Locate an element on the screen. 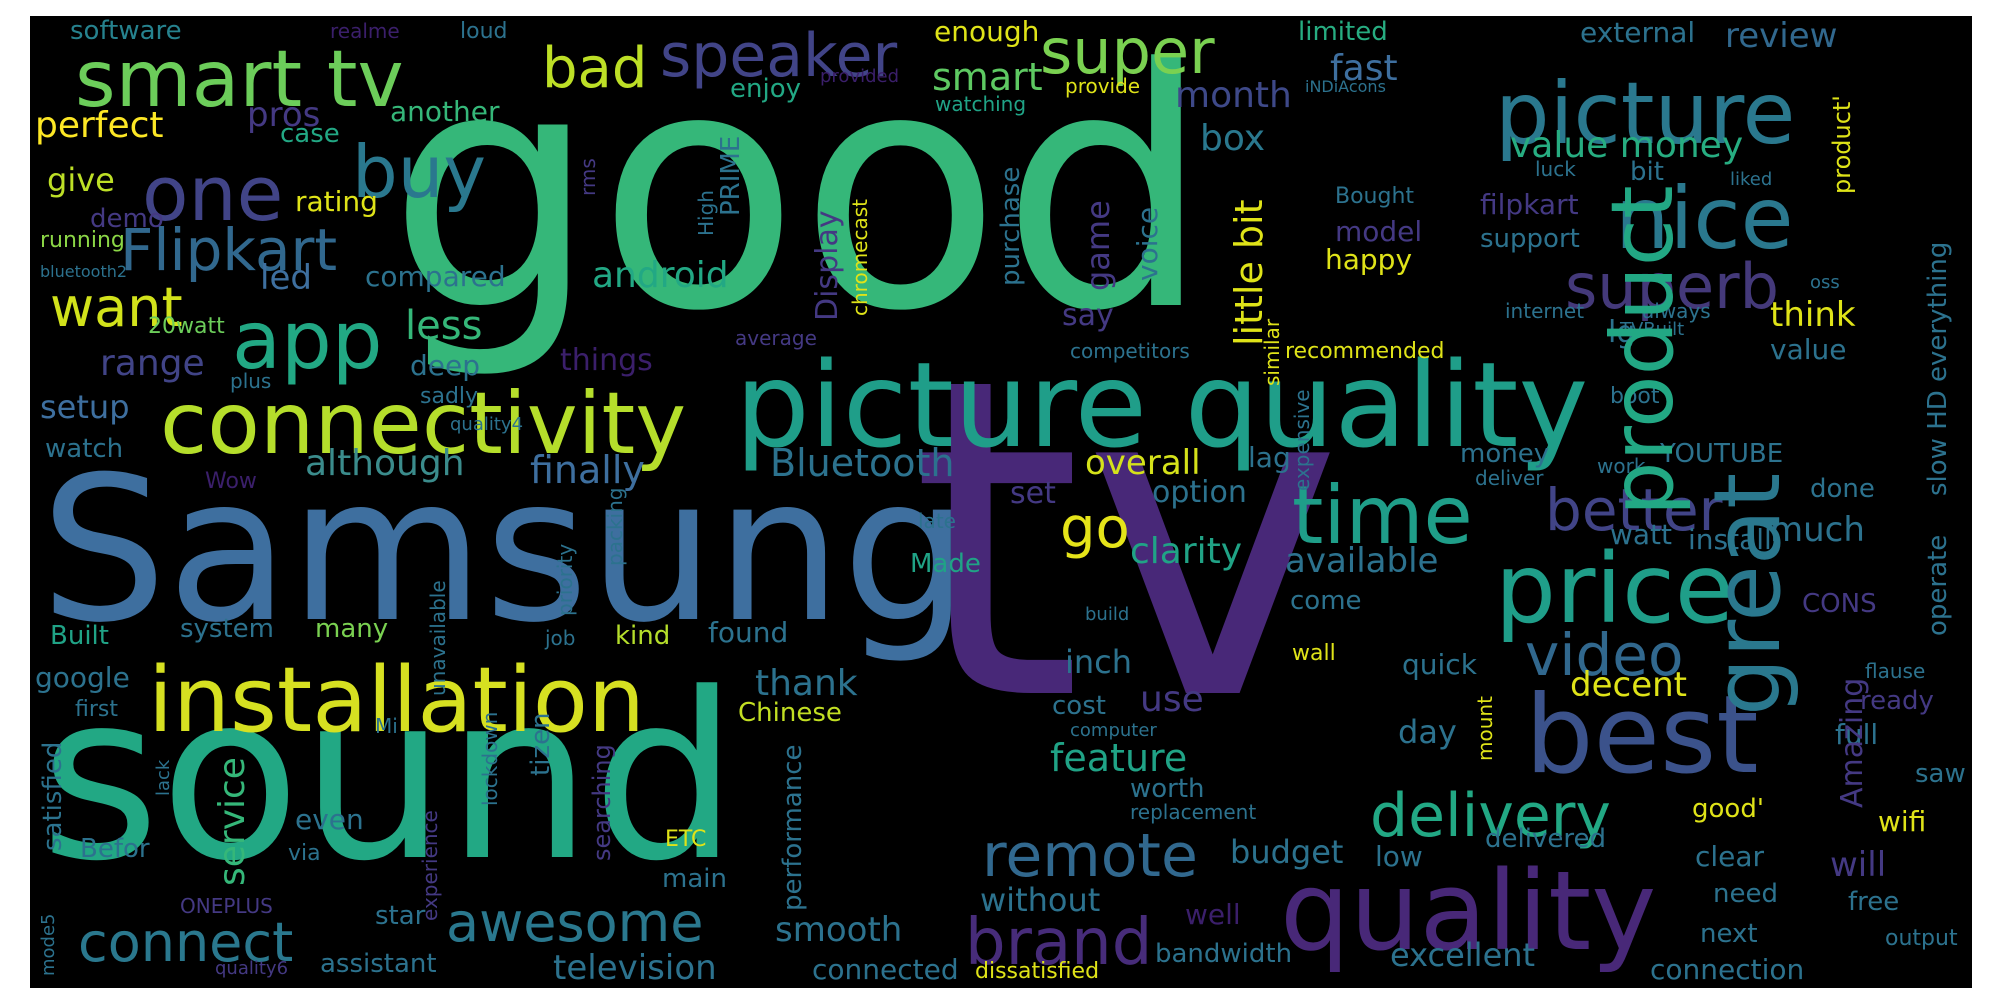 The image size is (2000, 1000). word-thank: thank is located at coordinates (806, 683).